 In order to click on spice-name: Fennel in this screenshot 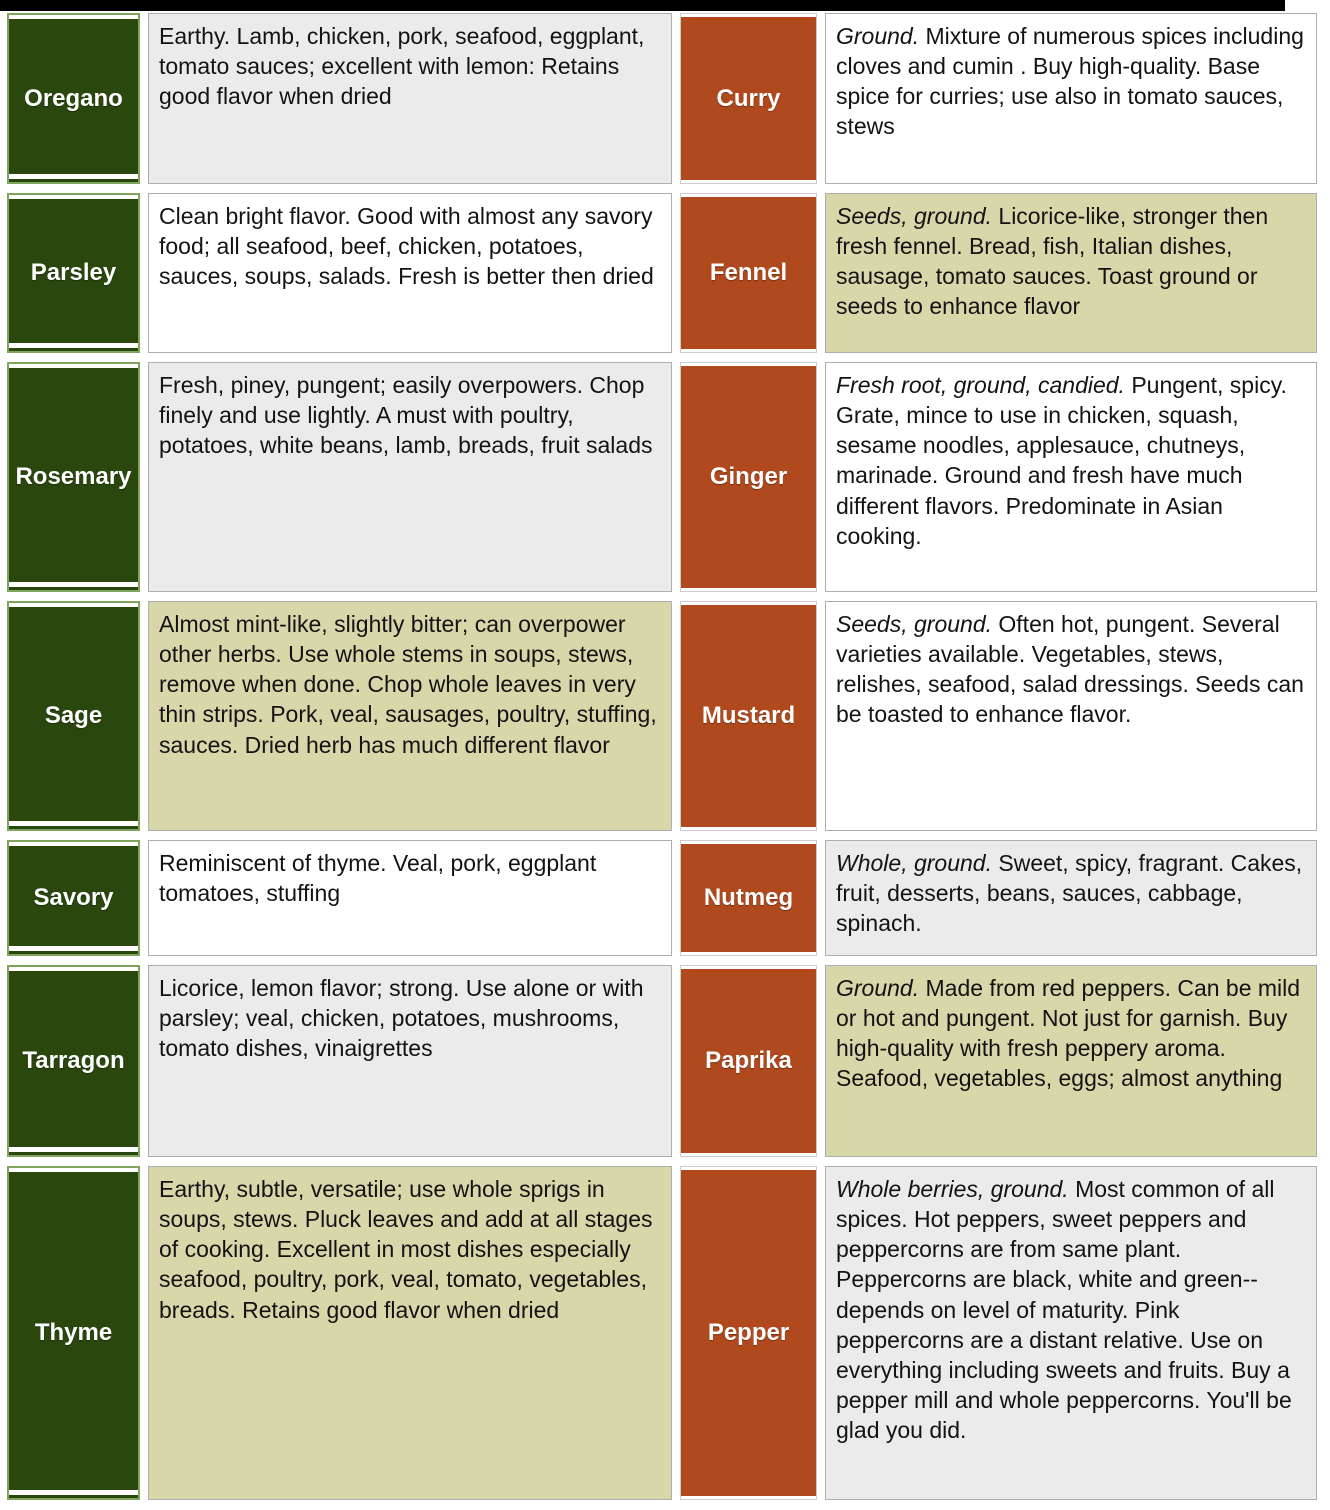, I will do `click(748, 272)`.